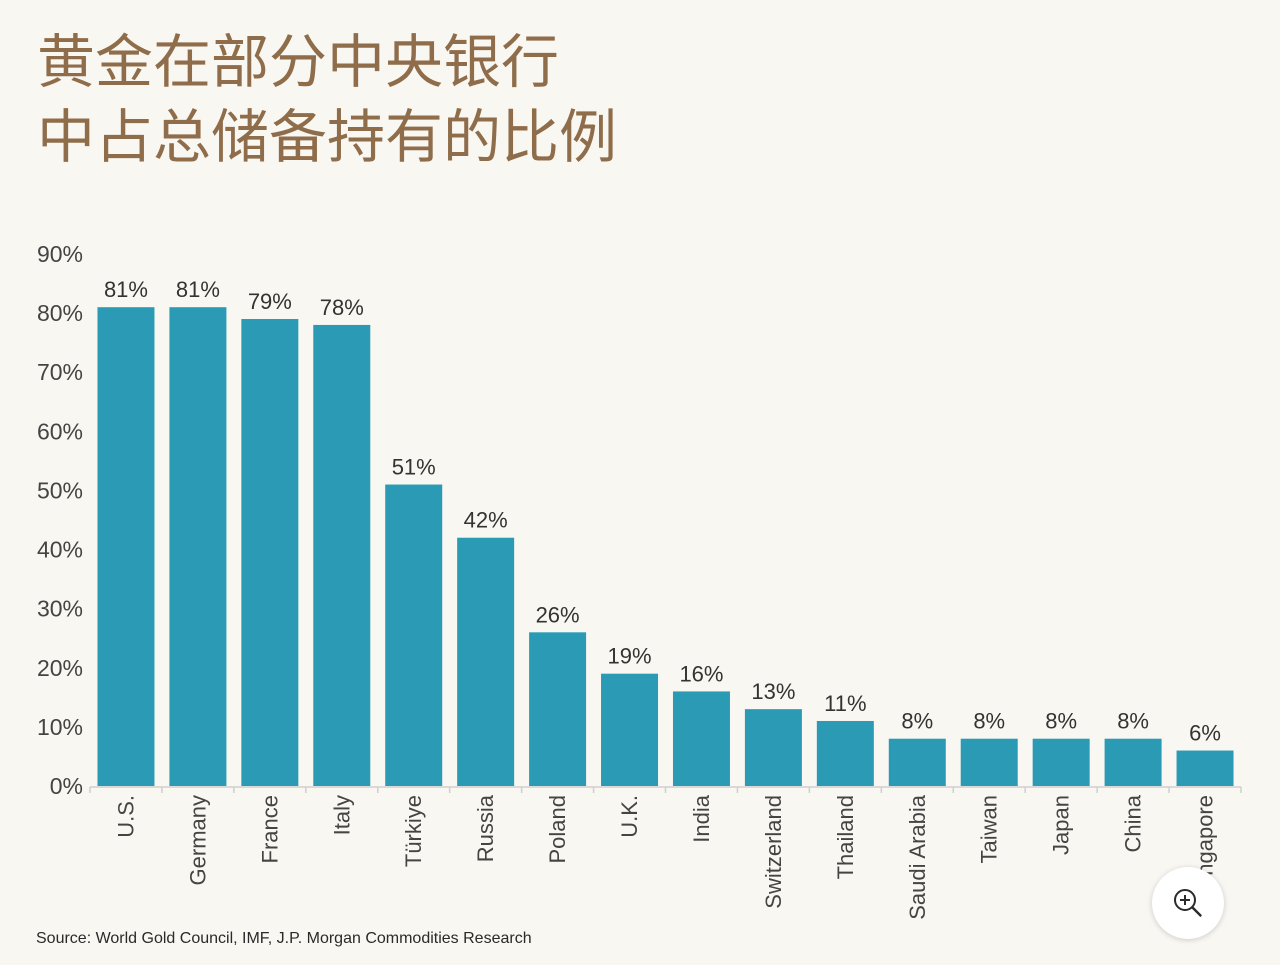  What do you see at coordinates (298, 62) in the screenshot?
I see `chart-title-line-1: 黄金在部分中央银行` at bounding box center [298, 62].